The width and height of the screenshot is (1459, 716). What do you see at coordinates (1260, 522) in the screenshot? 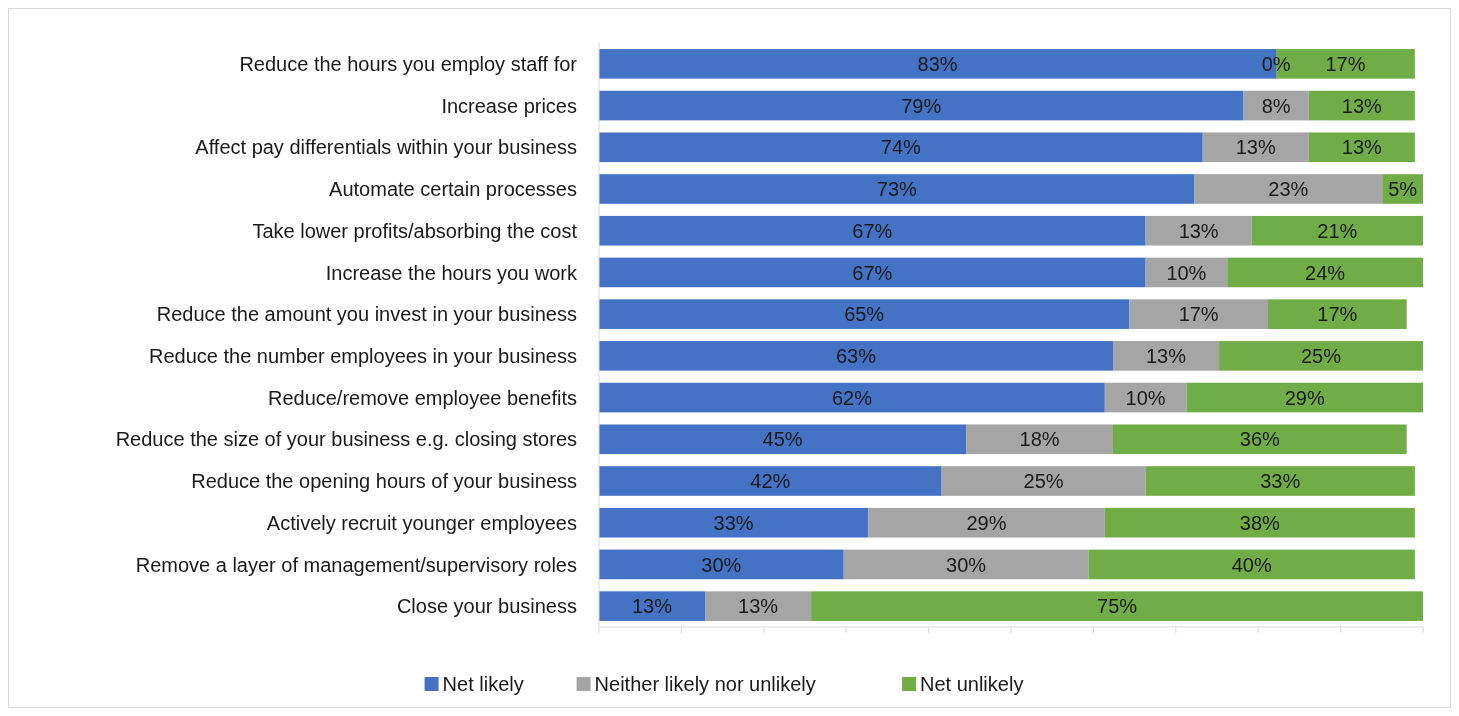
I see `data-label: 38%` at bounding box center [1260, 522].